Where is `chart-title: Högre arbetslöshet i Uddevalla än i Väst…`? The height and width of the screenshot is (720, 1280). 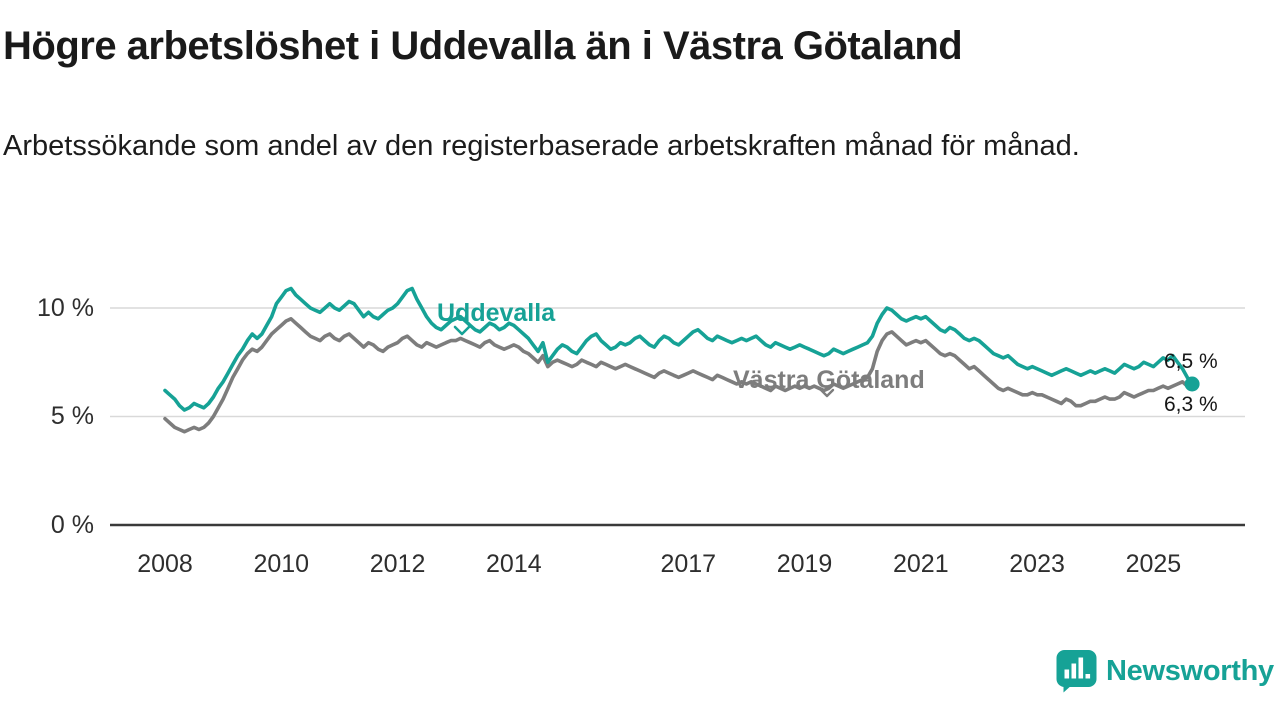
chart-title: Högre arbetslöshet i Uddevalla än i Väst… is located at coordinates (483, 46).